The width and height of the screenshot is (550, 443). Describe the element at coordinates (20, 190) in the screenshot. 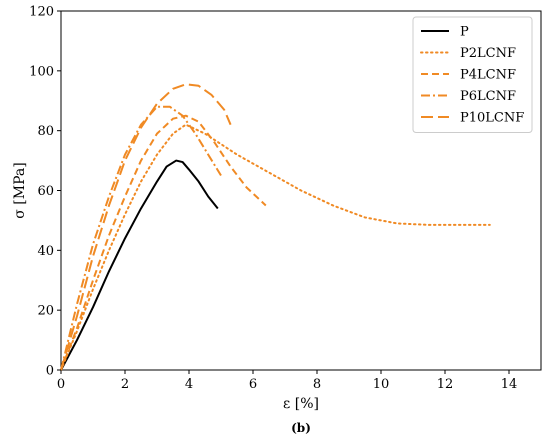

I see `y-axis-label: σ [MPa]` at that location.